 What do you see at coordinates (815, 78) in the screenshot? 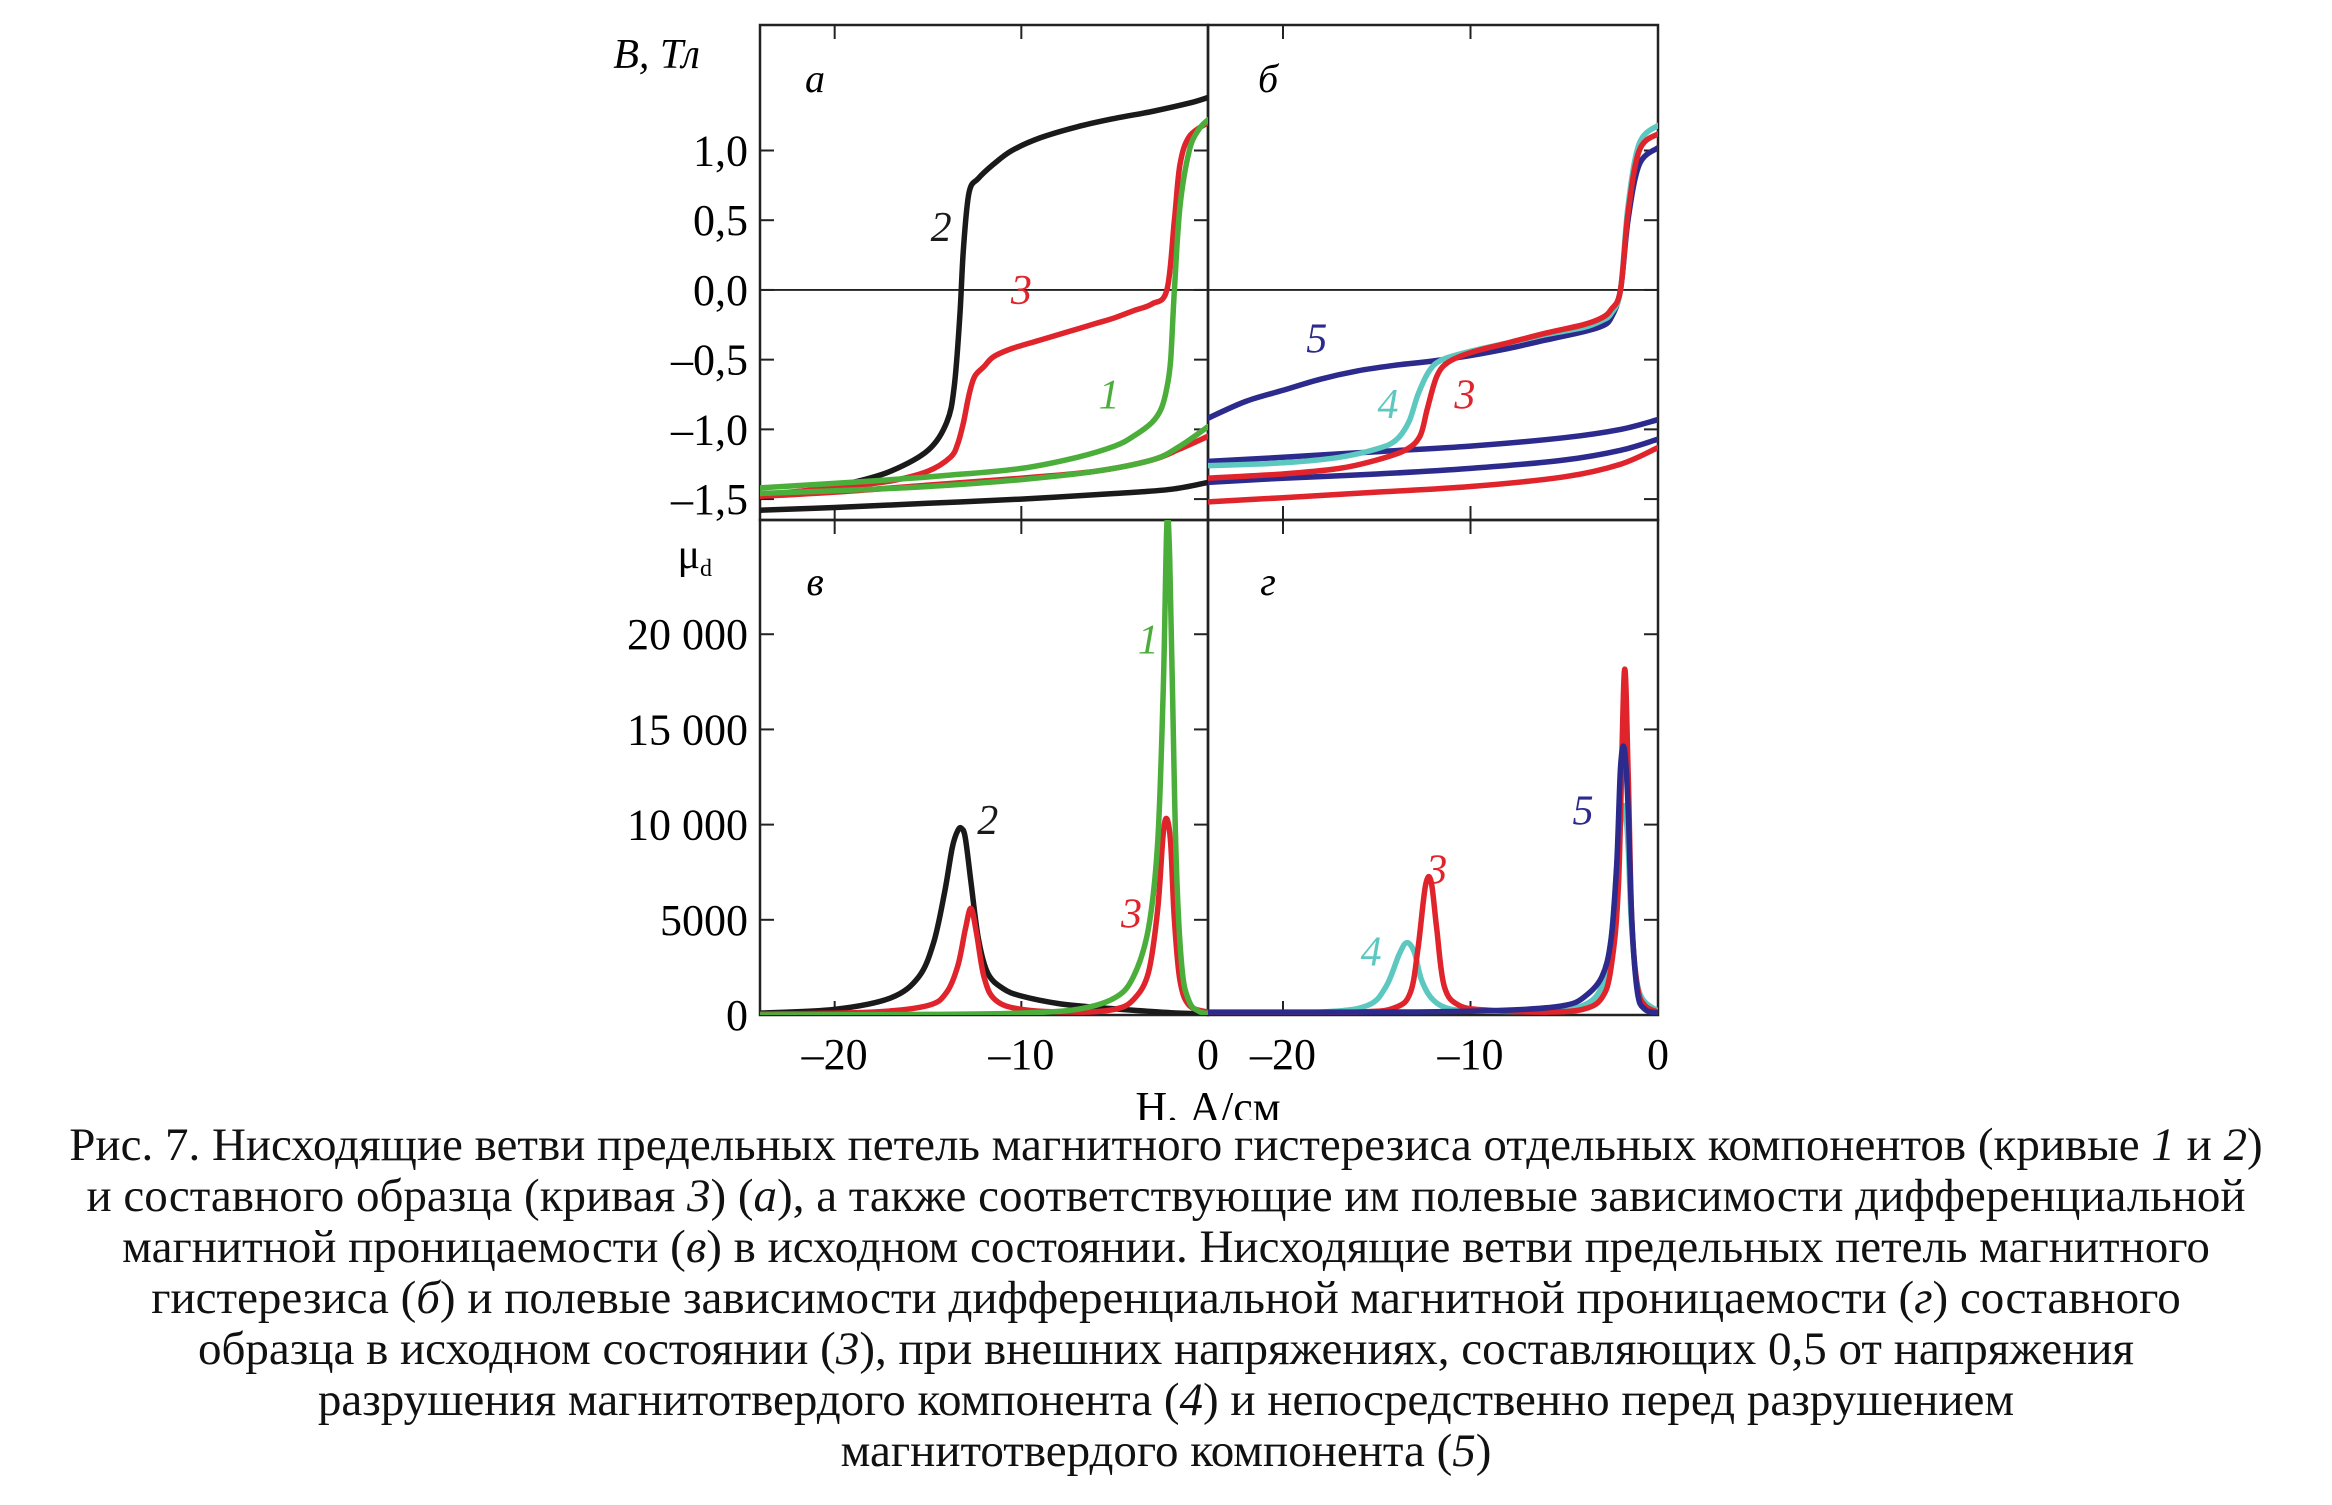
I see `panel-letter-а: а` at bounding box center [815, 78].